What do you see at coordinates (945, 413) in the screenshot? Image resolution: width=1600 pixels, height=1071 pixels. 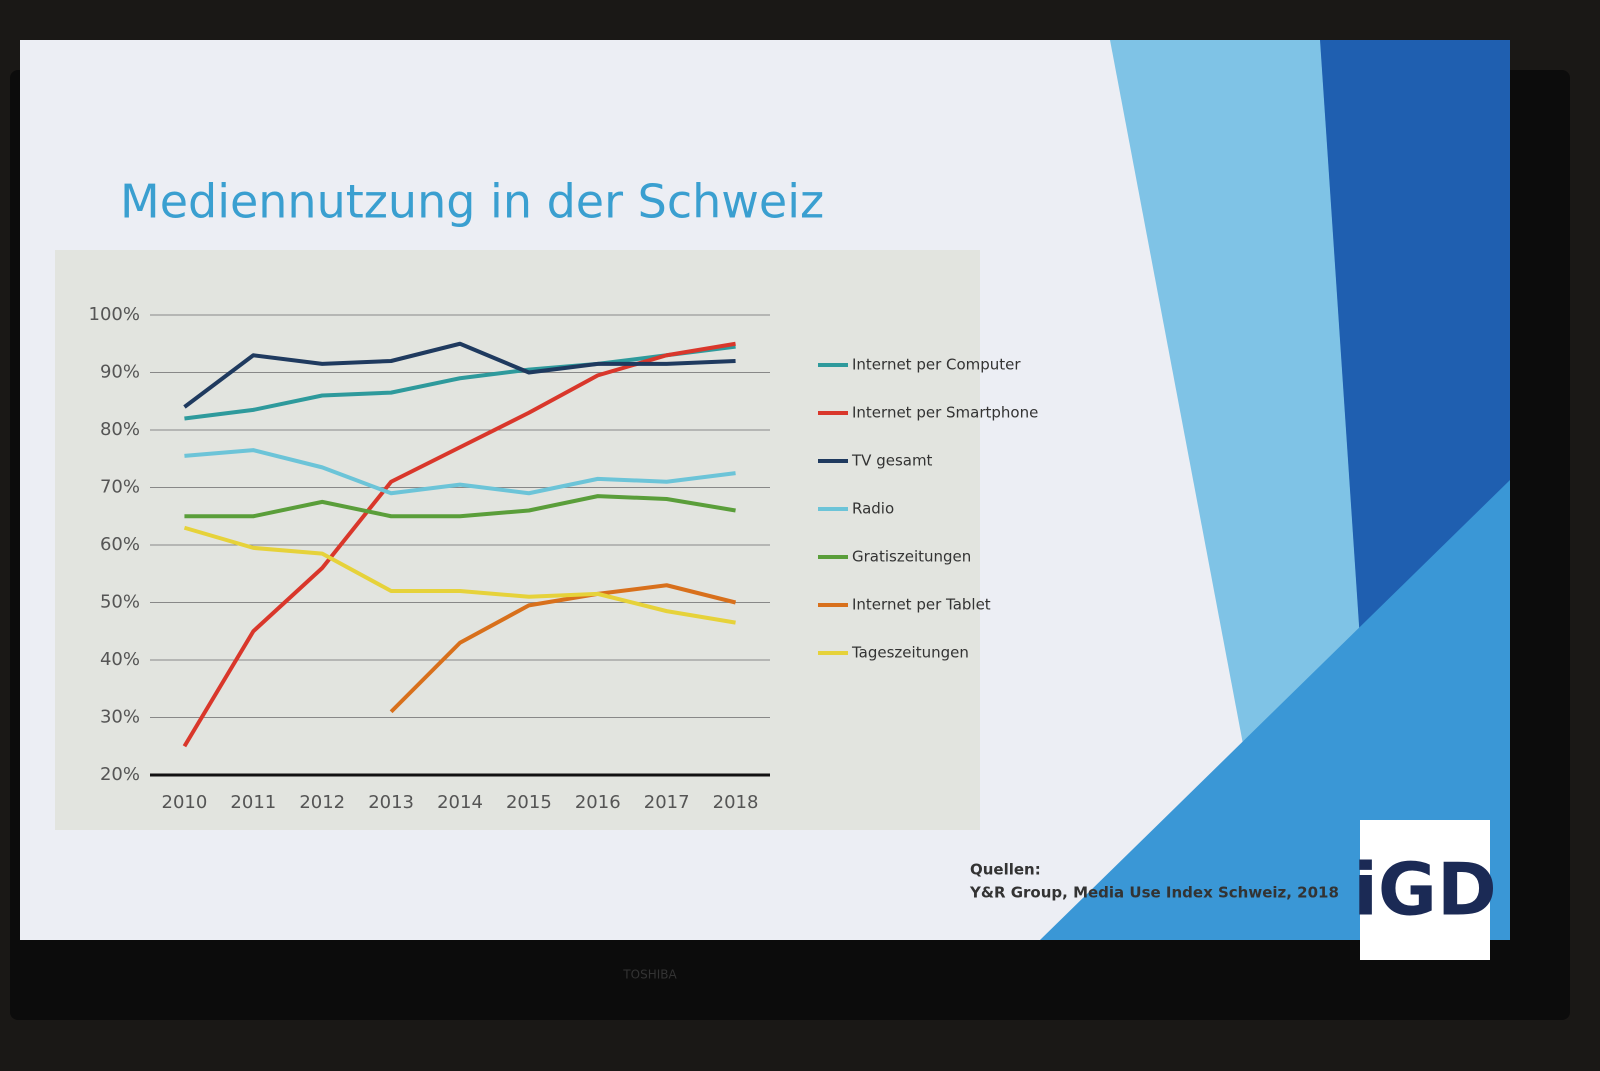 I see `legend-label: Internet per Smartphone` at bounding box center [945, 413].